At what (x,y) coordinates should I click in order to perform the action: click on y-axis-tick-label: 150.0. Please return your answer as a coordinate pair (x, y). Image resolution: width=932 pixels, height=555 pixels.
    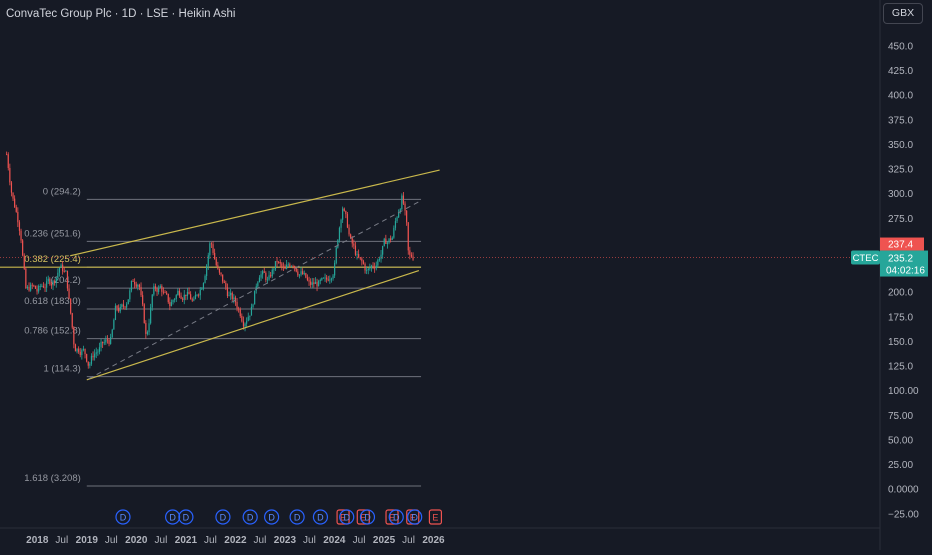
    Looking at the image, I should click on (900, 342).